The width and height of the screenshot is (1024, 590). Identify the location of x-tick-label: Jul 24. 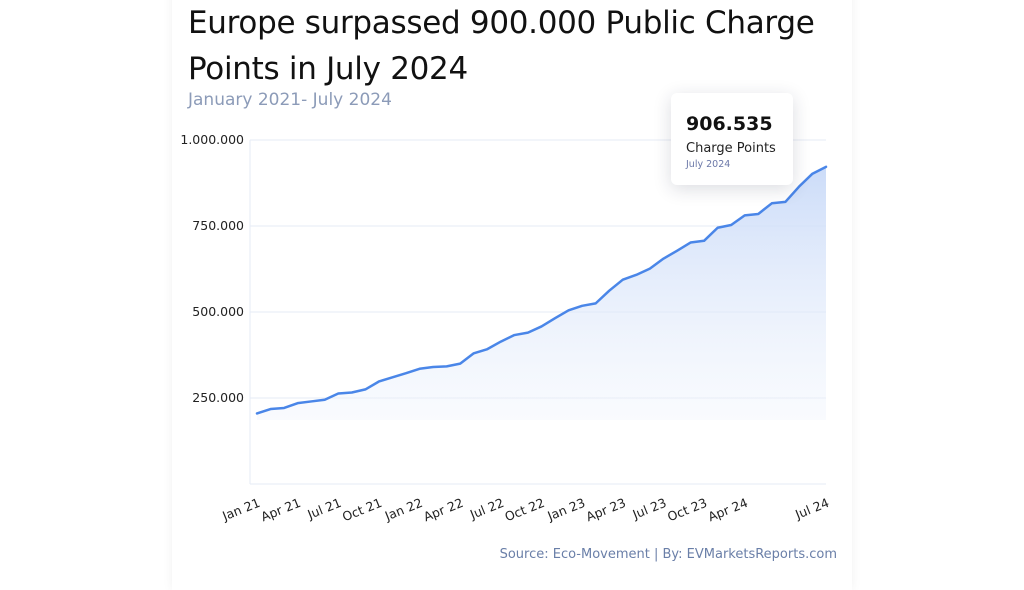
(811, 508).